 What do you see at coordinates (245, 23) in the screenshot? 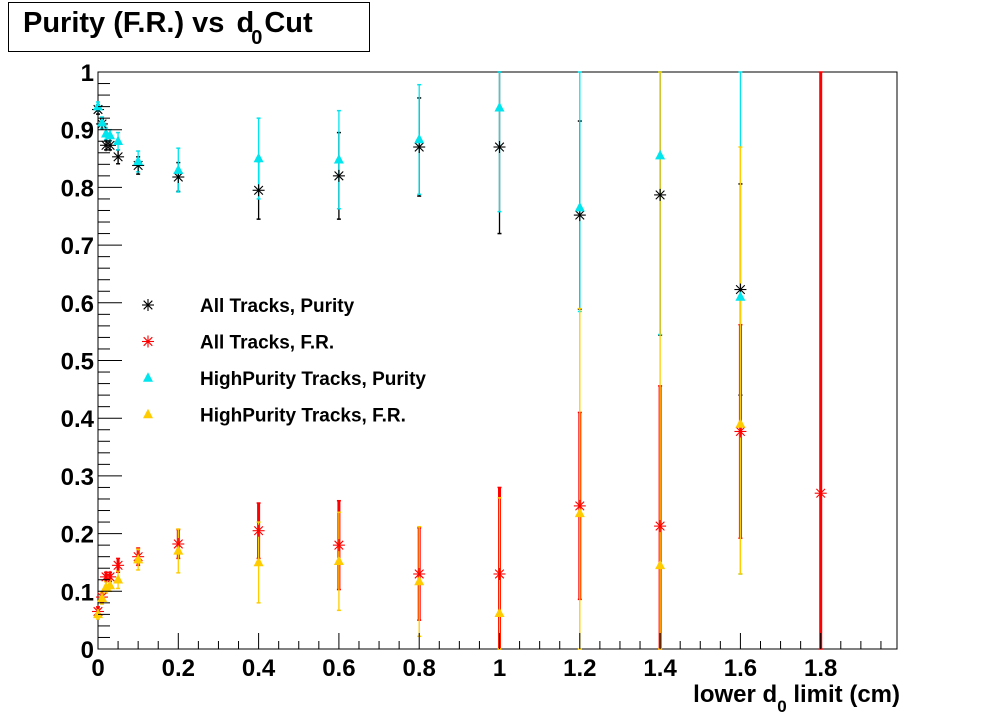
I see `chart-title-symbol: d` at bounding box center [245, 23].